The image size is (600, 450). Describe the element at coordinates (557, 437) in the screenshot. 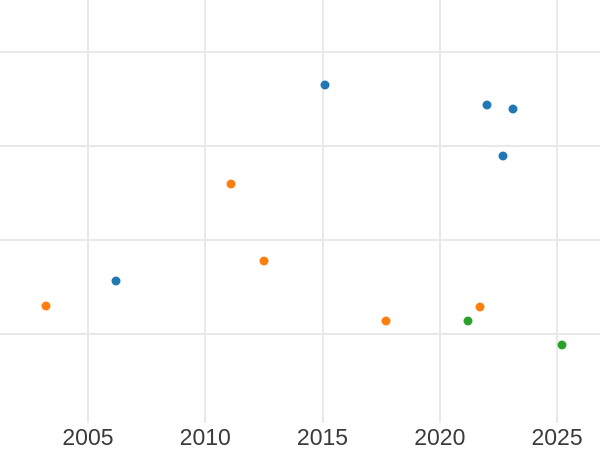

I see `x-tick-label: 2025` at that location.